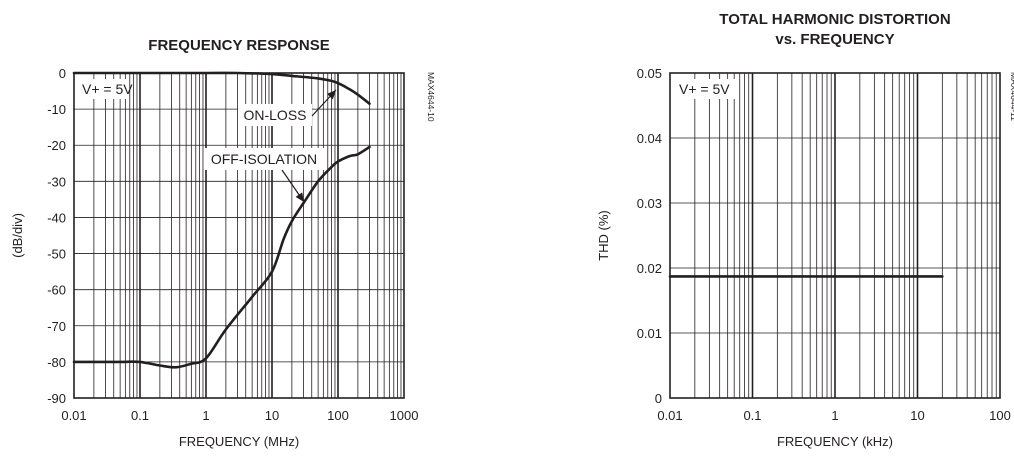 The width and height of the screenshot is (1014, 460). What do you see at coordinates (658, 398) in the screenshot?
I see `chart2-y-tick-label: 0` at bounding box center [658, 398].